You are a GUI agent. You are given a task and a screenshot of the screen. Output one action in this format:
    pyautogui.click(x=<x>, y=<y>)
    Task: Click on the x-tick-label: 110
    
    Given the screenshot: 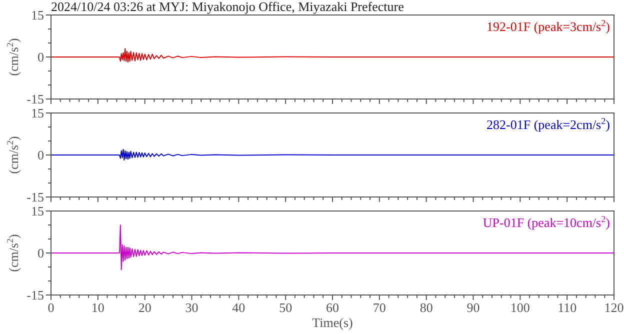 What is the action you would take?
    pyautogui.click(x=567, y=307)
    